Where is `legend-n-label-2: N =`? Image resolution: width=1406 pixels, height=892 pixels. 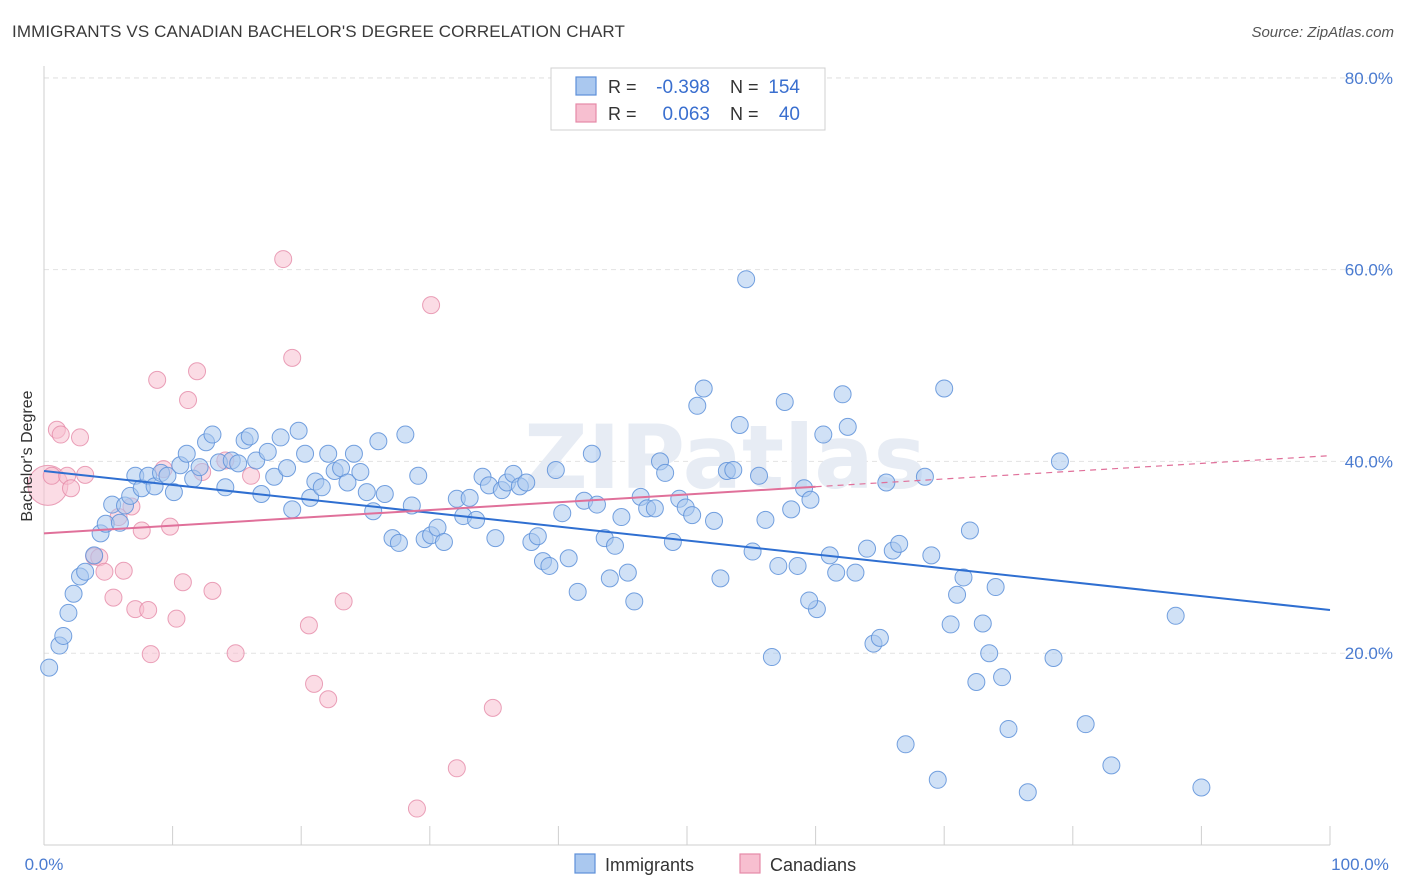 legend-n-label-2: N = is located at coordinates (744, 114).